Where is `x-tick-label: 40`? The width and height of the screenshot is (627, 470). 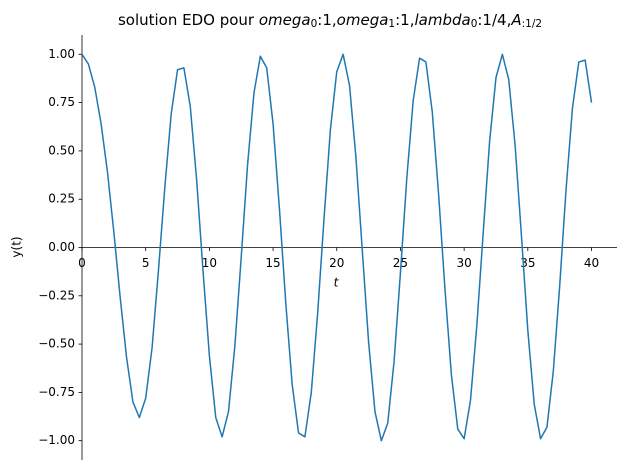 x-tick-label: 40 is located at coordinates (591, 263).